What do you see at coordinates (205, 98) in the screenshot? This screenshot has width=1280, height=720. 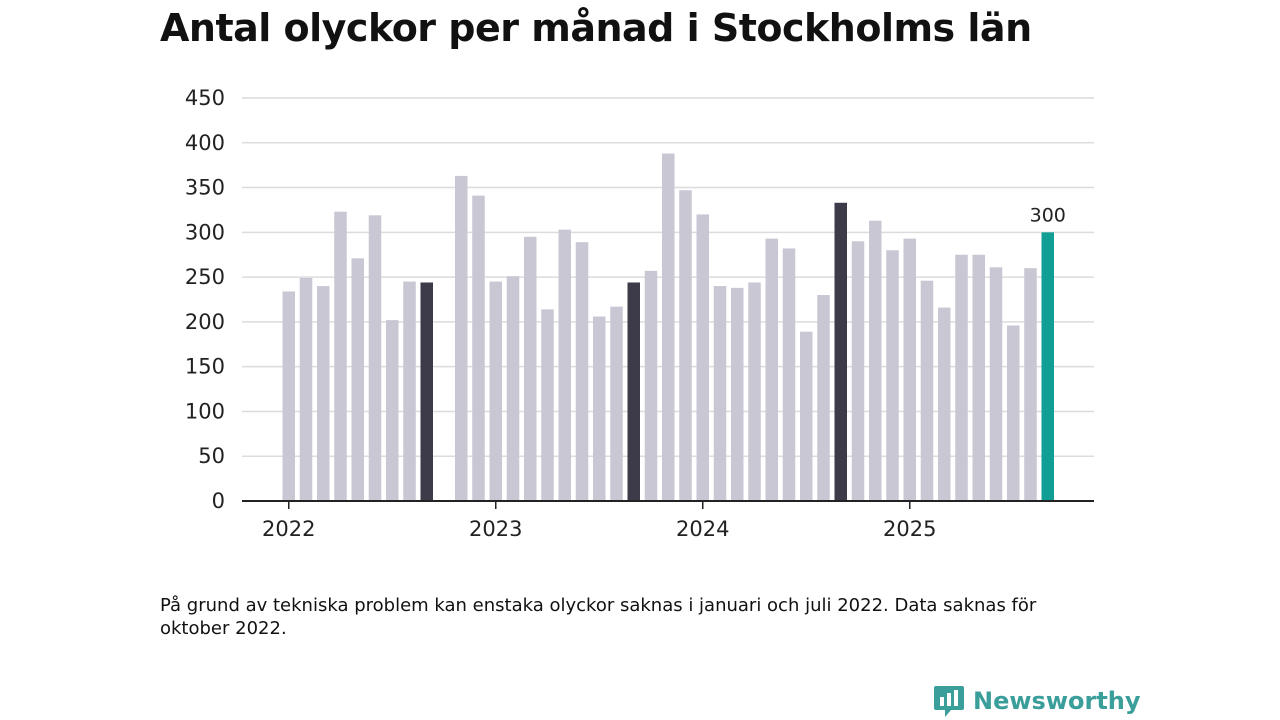 I see `y-tick-label: 450` at bounding box center [205, 98].